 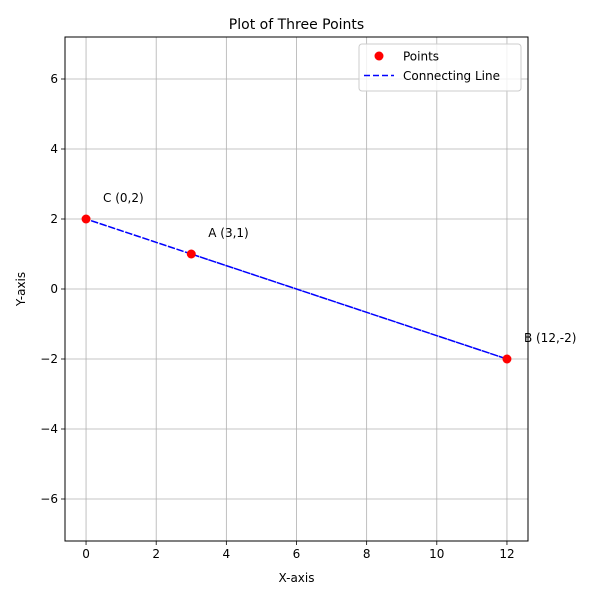 What do you see at coordinates (54, 149) in the screenshot?
I see `y-tick-label: 4` at bounding box center [54, 149].